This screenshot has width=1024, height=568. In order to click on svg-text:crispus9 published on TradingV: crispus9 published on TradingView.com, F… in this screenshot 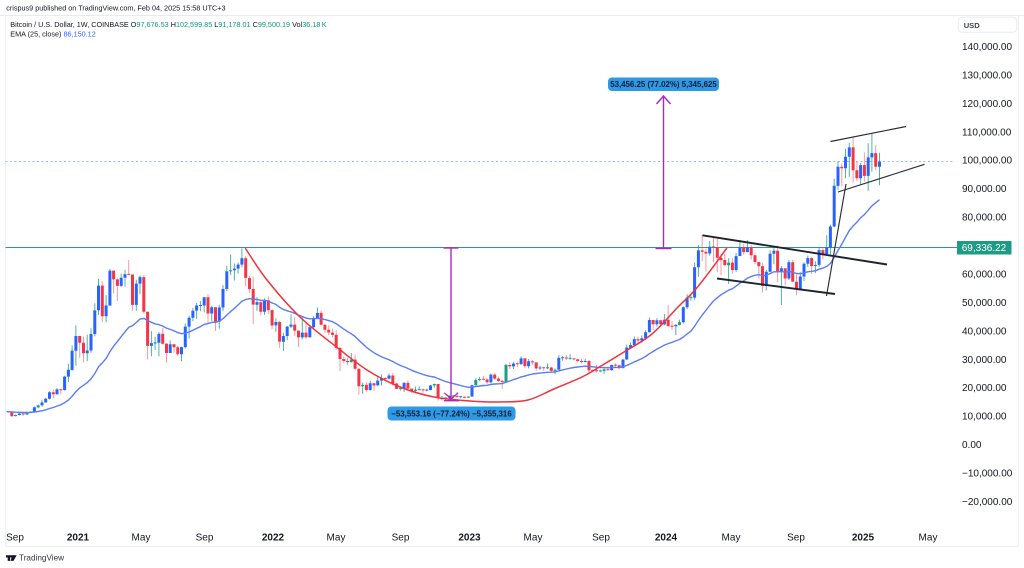, I will do `click(115, 7)`.